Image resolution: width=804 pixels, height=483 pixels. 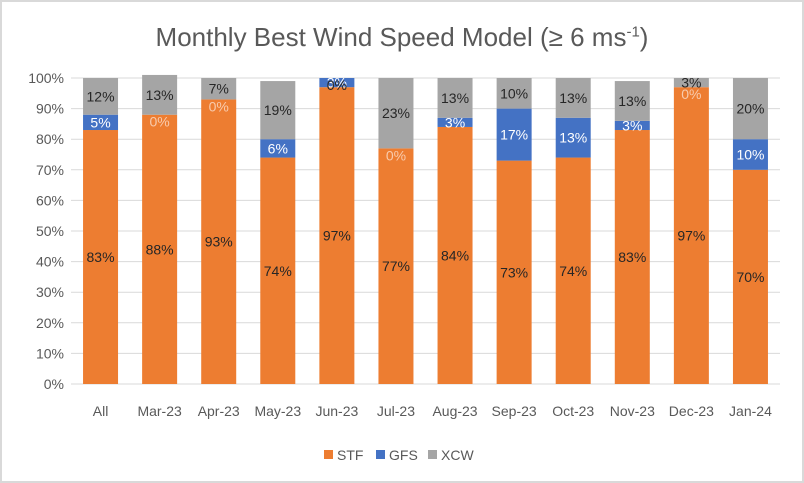 I want to click on x-tick-label: May-23, so click(x=277, y=411).